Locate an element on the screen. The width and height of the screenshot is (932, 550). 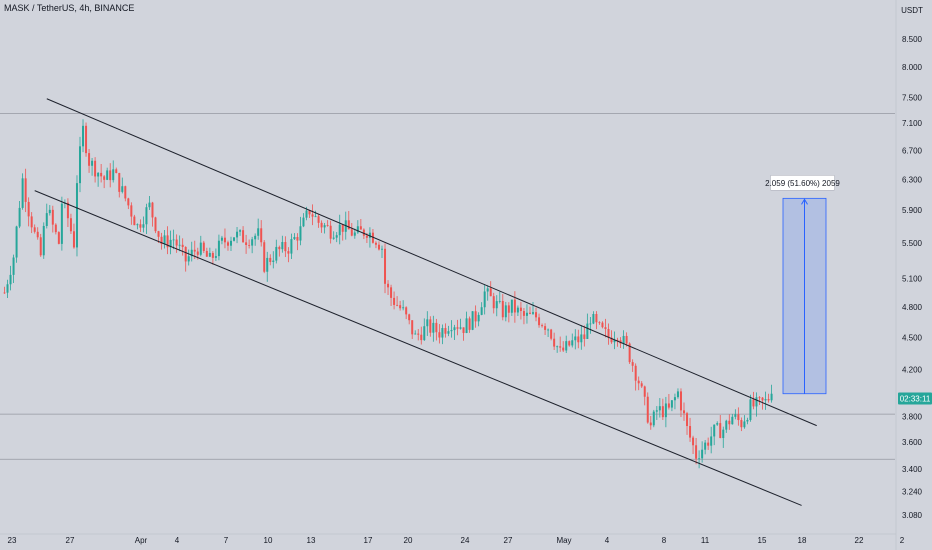
price-tick-label: 3.800 is located at coordinates (912, 417).